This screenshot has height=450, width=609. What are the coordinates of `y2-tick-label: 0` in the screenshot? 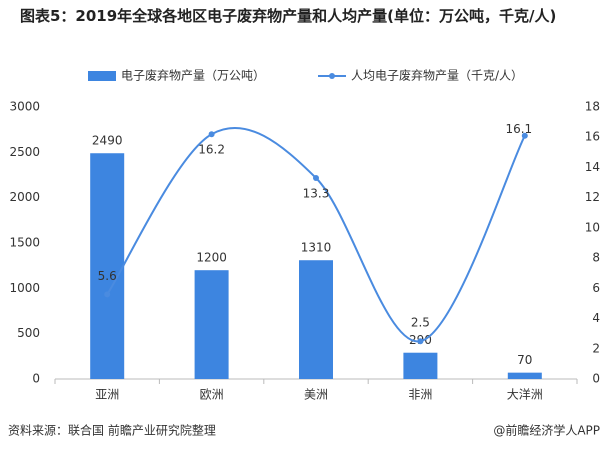 It's located at (596, 379).